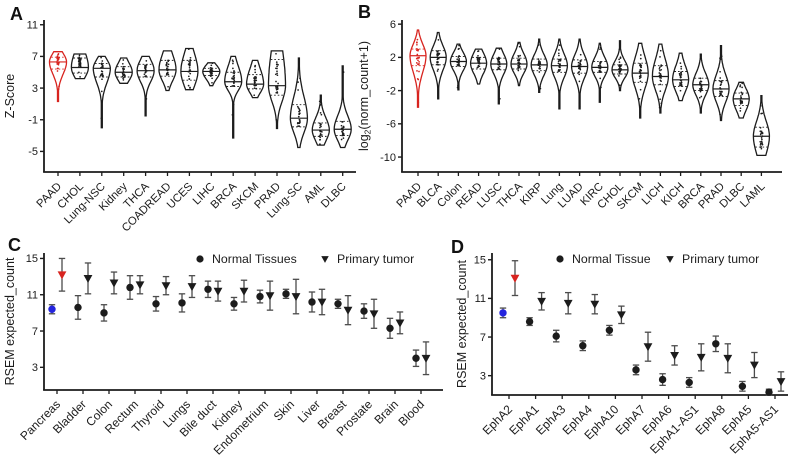 This screenshot has height=466, width=790. Describe the element at coordinates (334, 196) in the screenshot. I see `x-category-label: DLBC` at that location.